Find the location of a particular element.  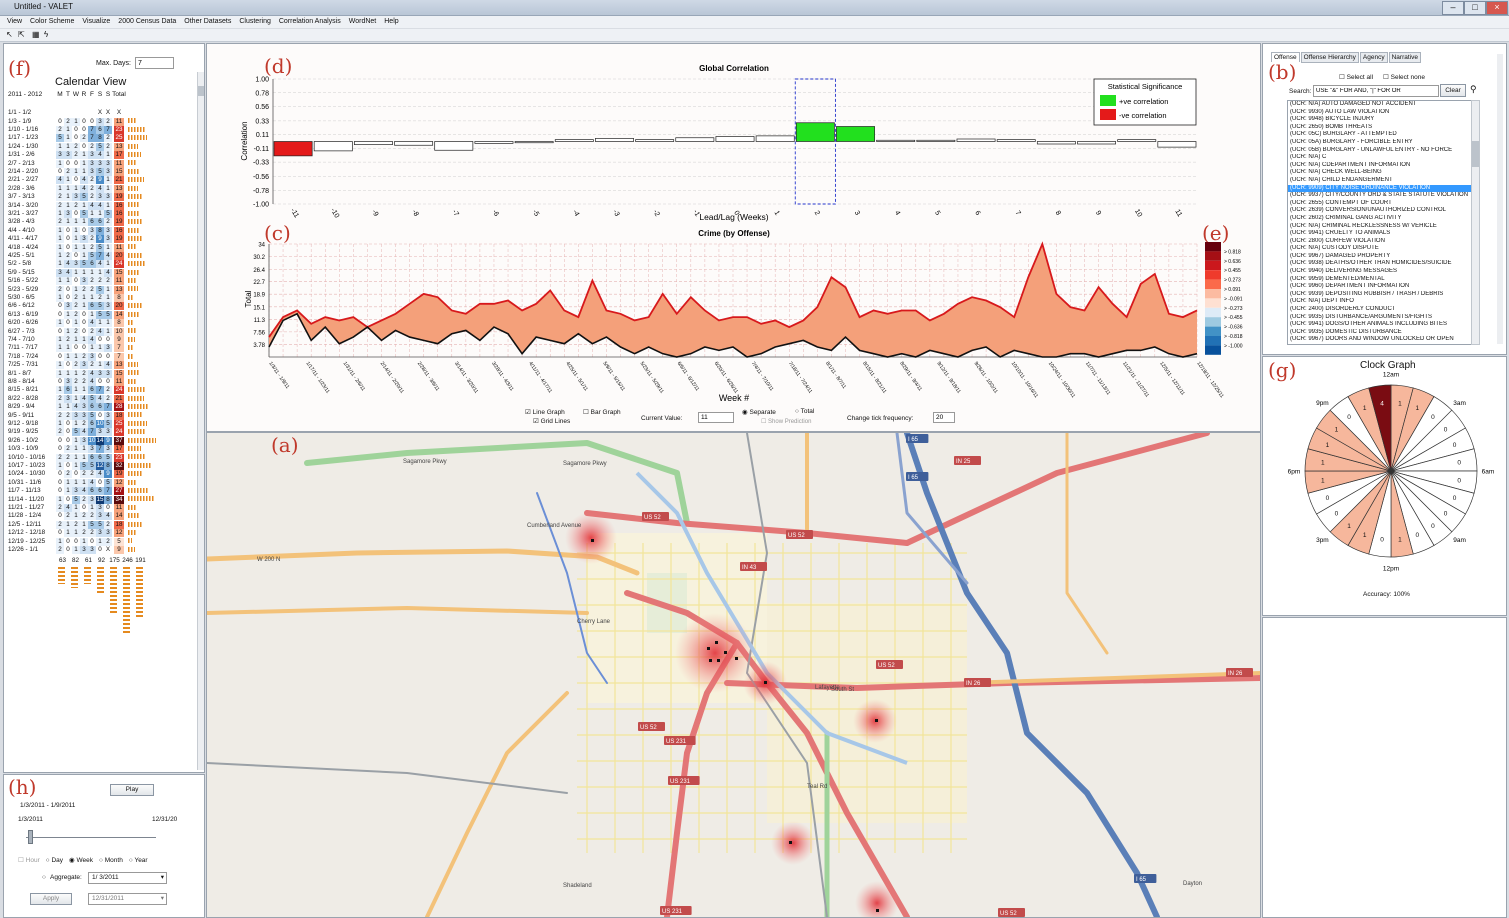

offense-list-item: (UCR: 9930) AUTO LAW VIOLATION is located at coordinates (1340, 111).